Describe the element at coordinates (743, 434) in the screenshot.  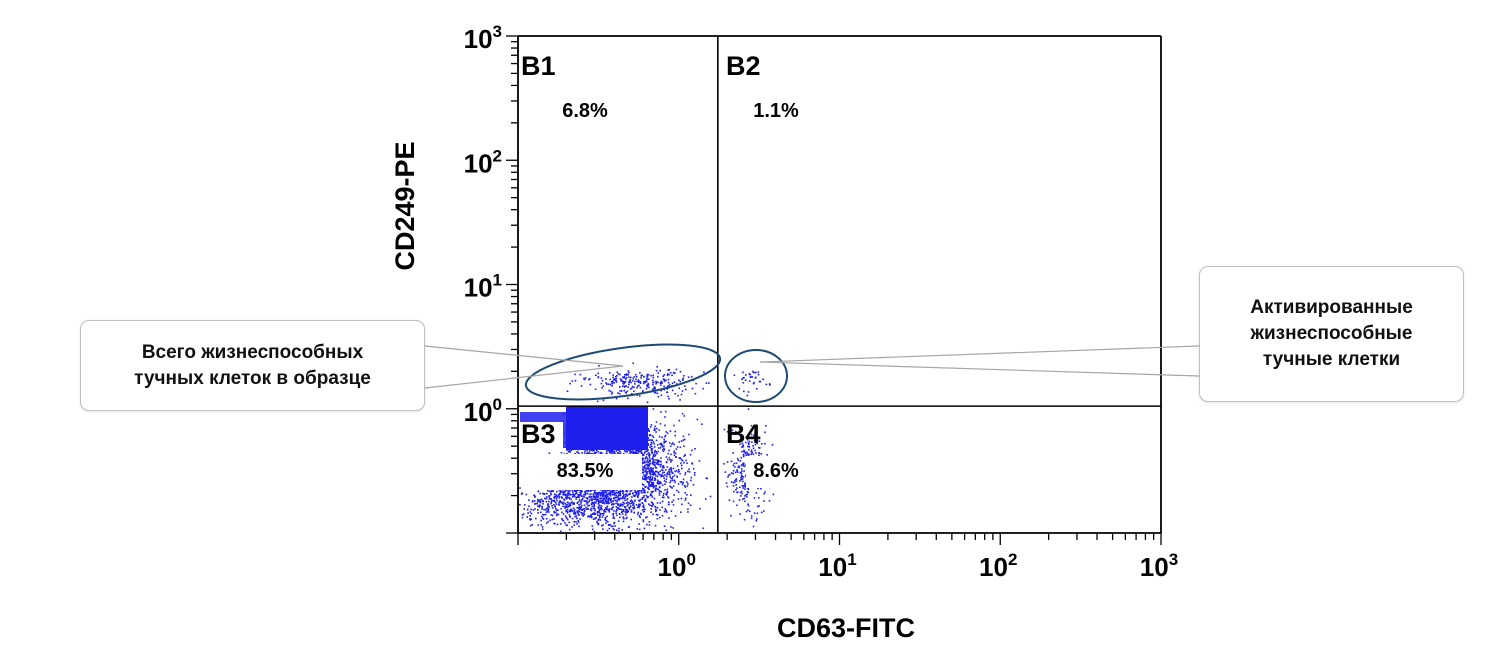
I see `quadrant-name-b4: B4` at that location.